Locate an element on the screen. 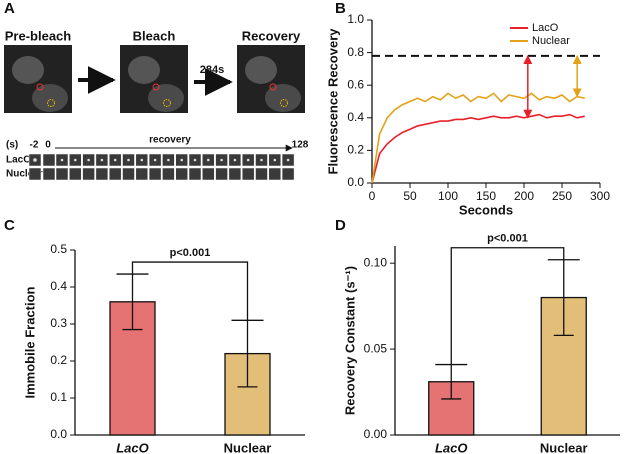 This screenshot has width=626, height=454. x-tick-label: 300 is located at coordinates (600, 196).